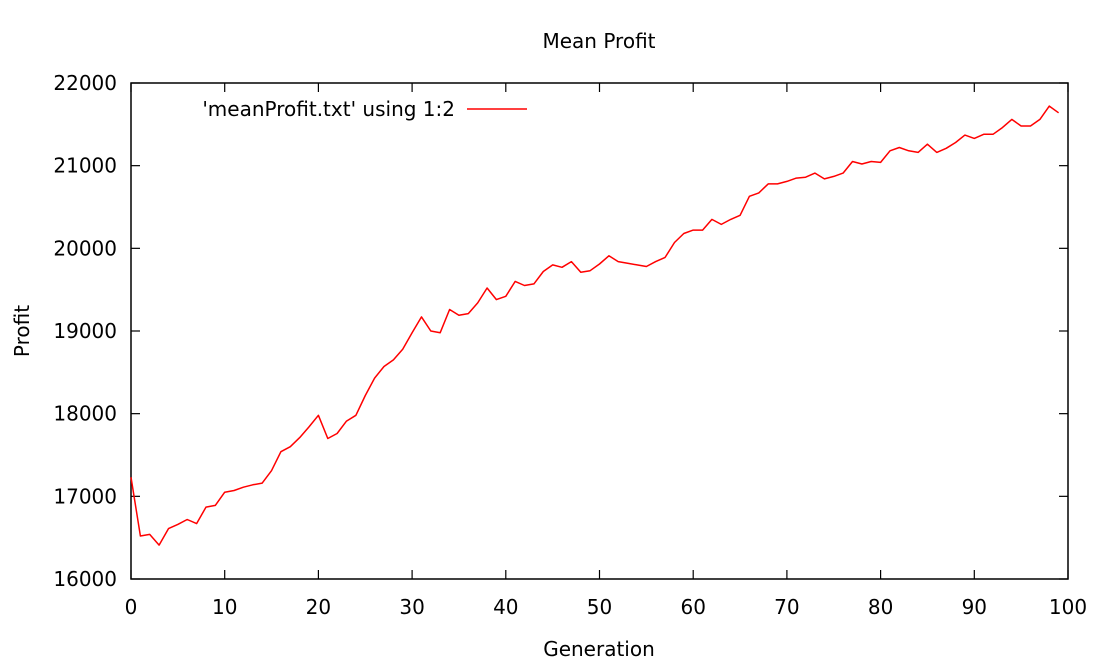  What do you see at coordinates (1068, 607) in the screenshot?
I see `x-tick-label: 100` at bounding box center [1068, 607].